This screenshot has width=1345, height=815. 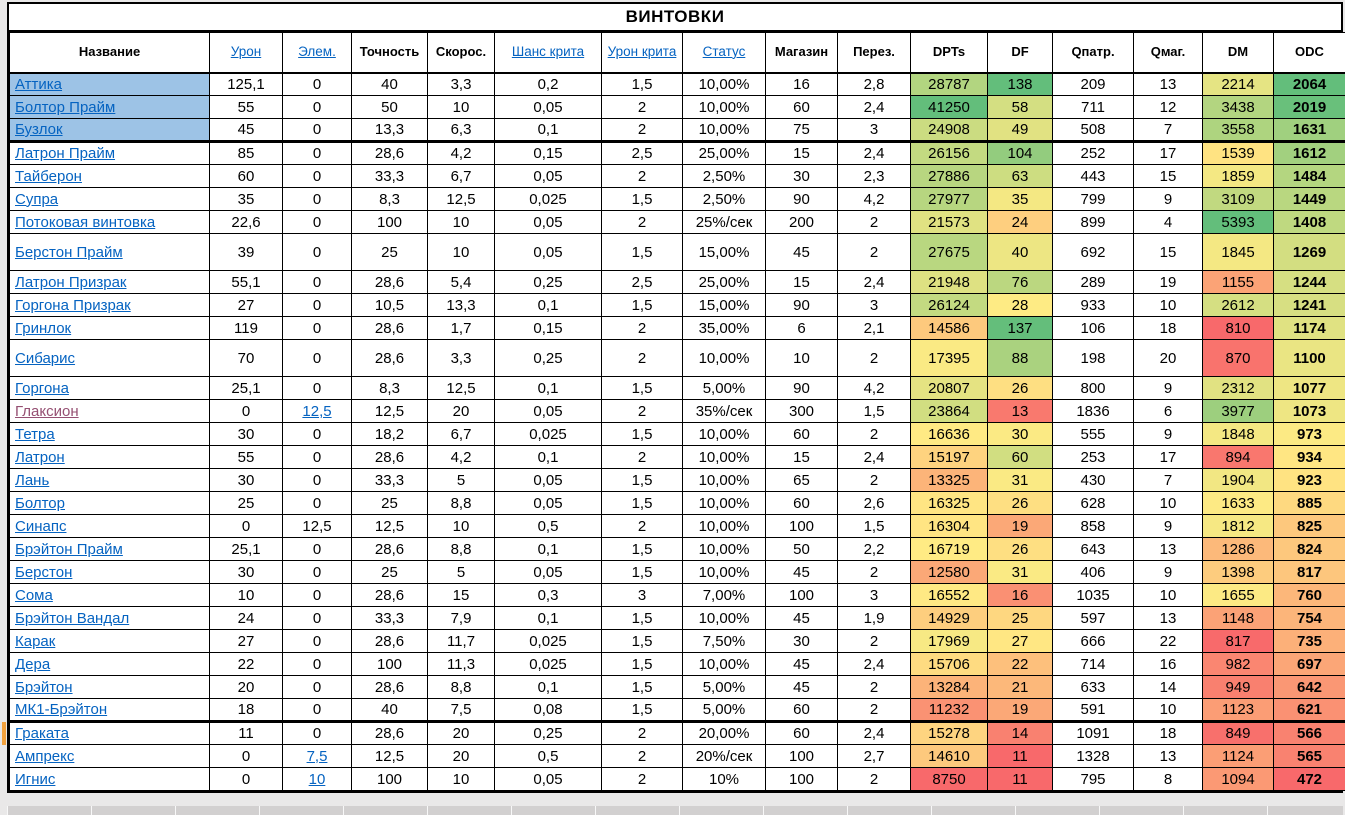 I want to click on weapon-name-link: Болтор Прайм, so click(x=109, y=107).